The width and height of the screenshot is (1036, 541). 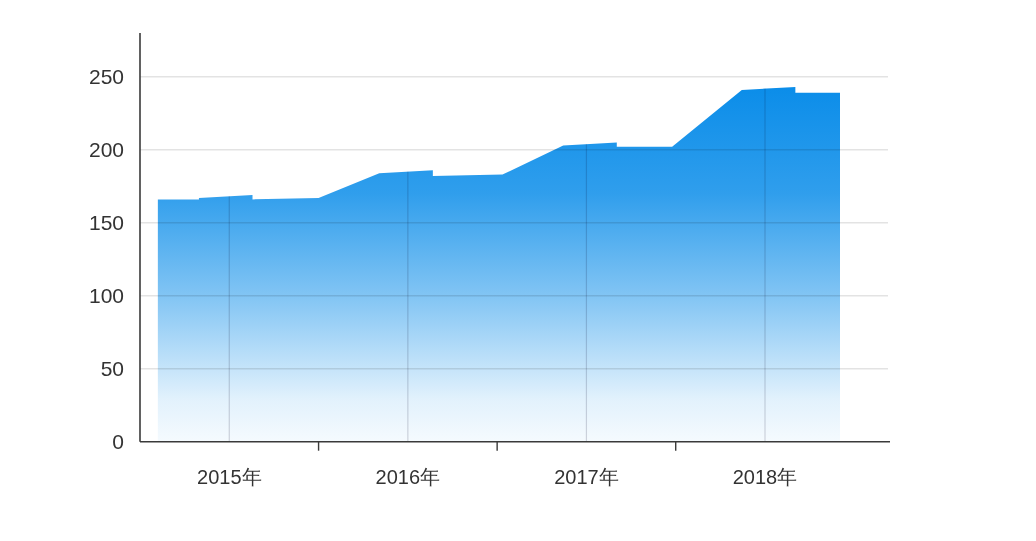 What do you see at coordinates (106, 296) in the screenshot?
I see `y-tick-label: 100` at bounding box center [106, 296].